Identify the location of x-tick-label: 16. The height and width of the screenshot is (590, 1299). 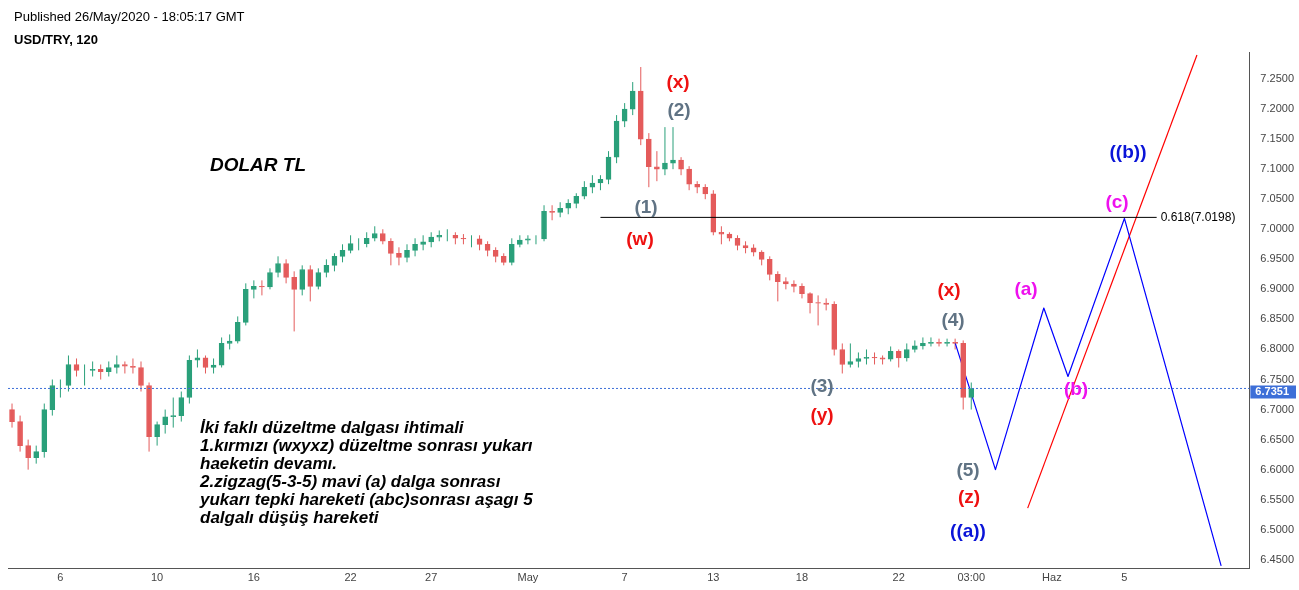
(253, 577).